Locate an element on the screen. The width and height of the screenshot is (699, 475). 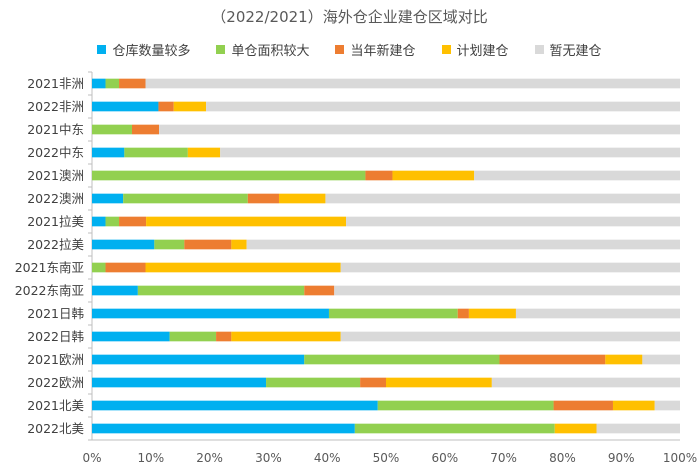
category-label: 2022拉美 is located at coordinates (55, 244).